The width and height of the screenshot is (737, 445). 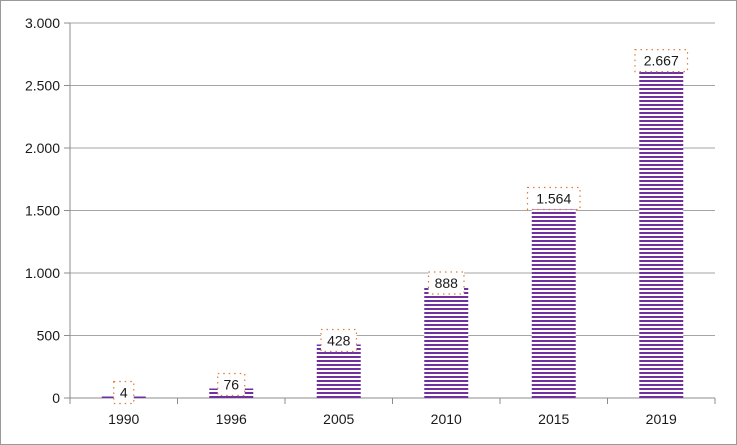 What do you see at coordinates (123, 419) in the screenshot?
I see `x-tick-label: 1990` at bounding box center [123, 419].